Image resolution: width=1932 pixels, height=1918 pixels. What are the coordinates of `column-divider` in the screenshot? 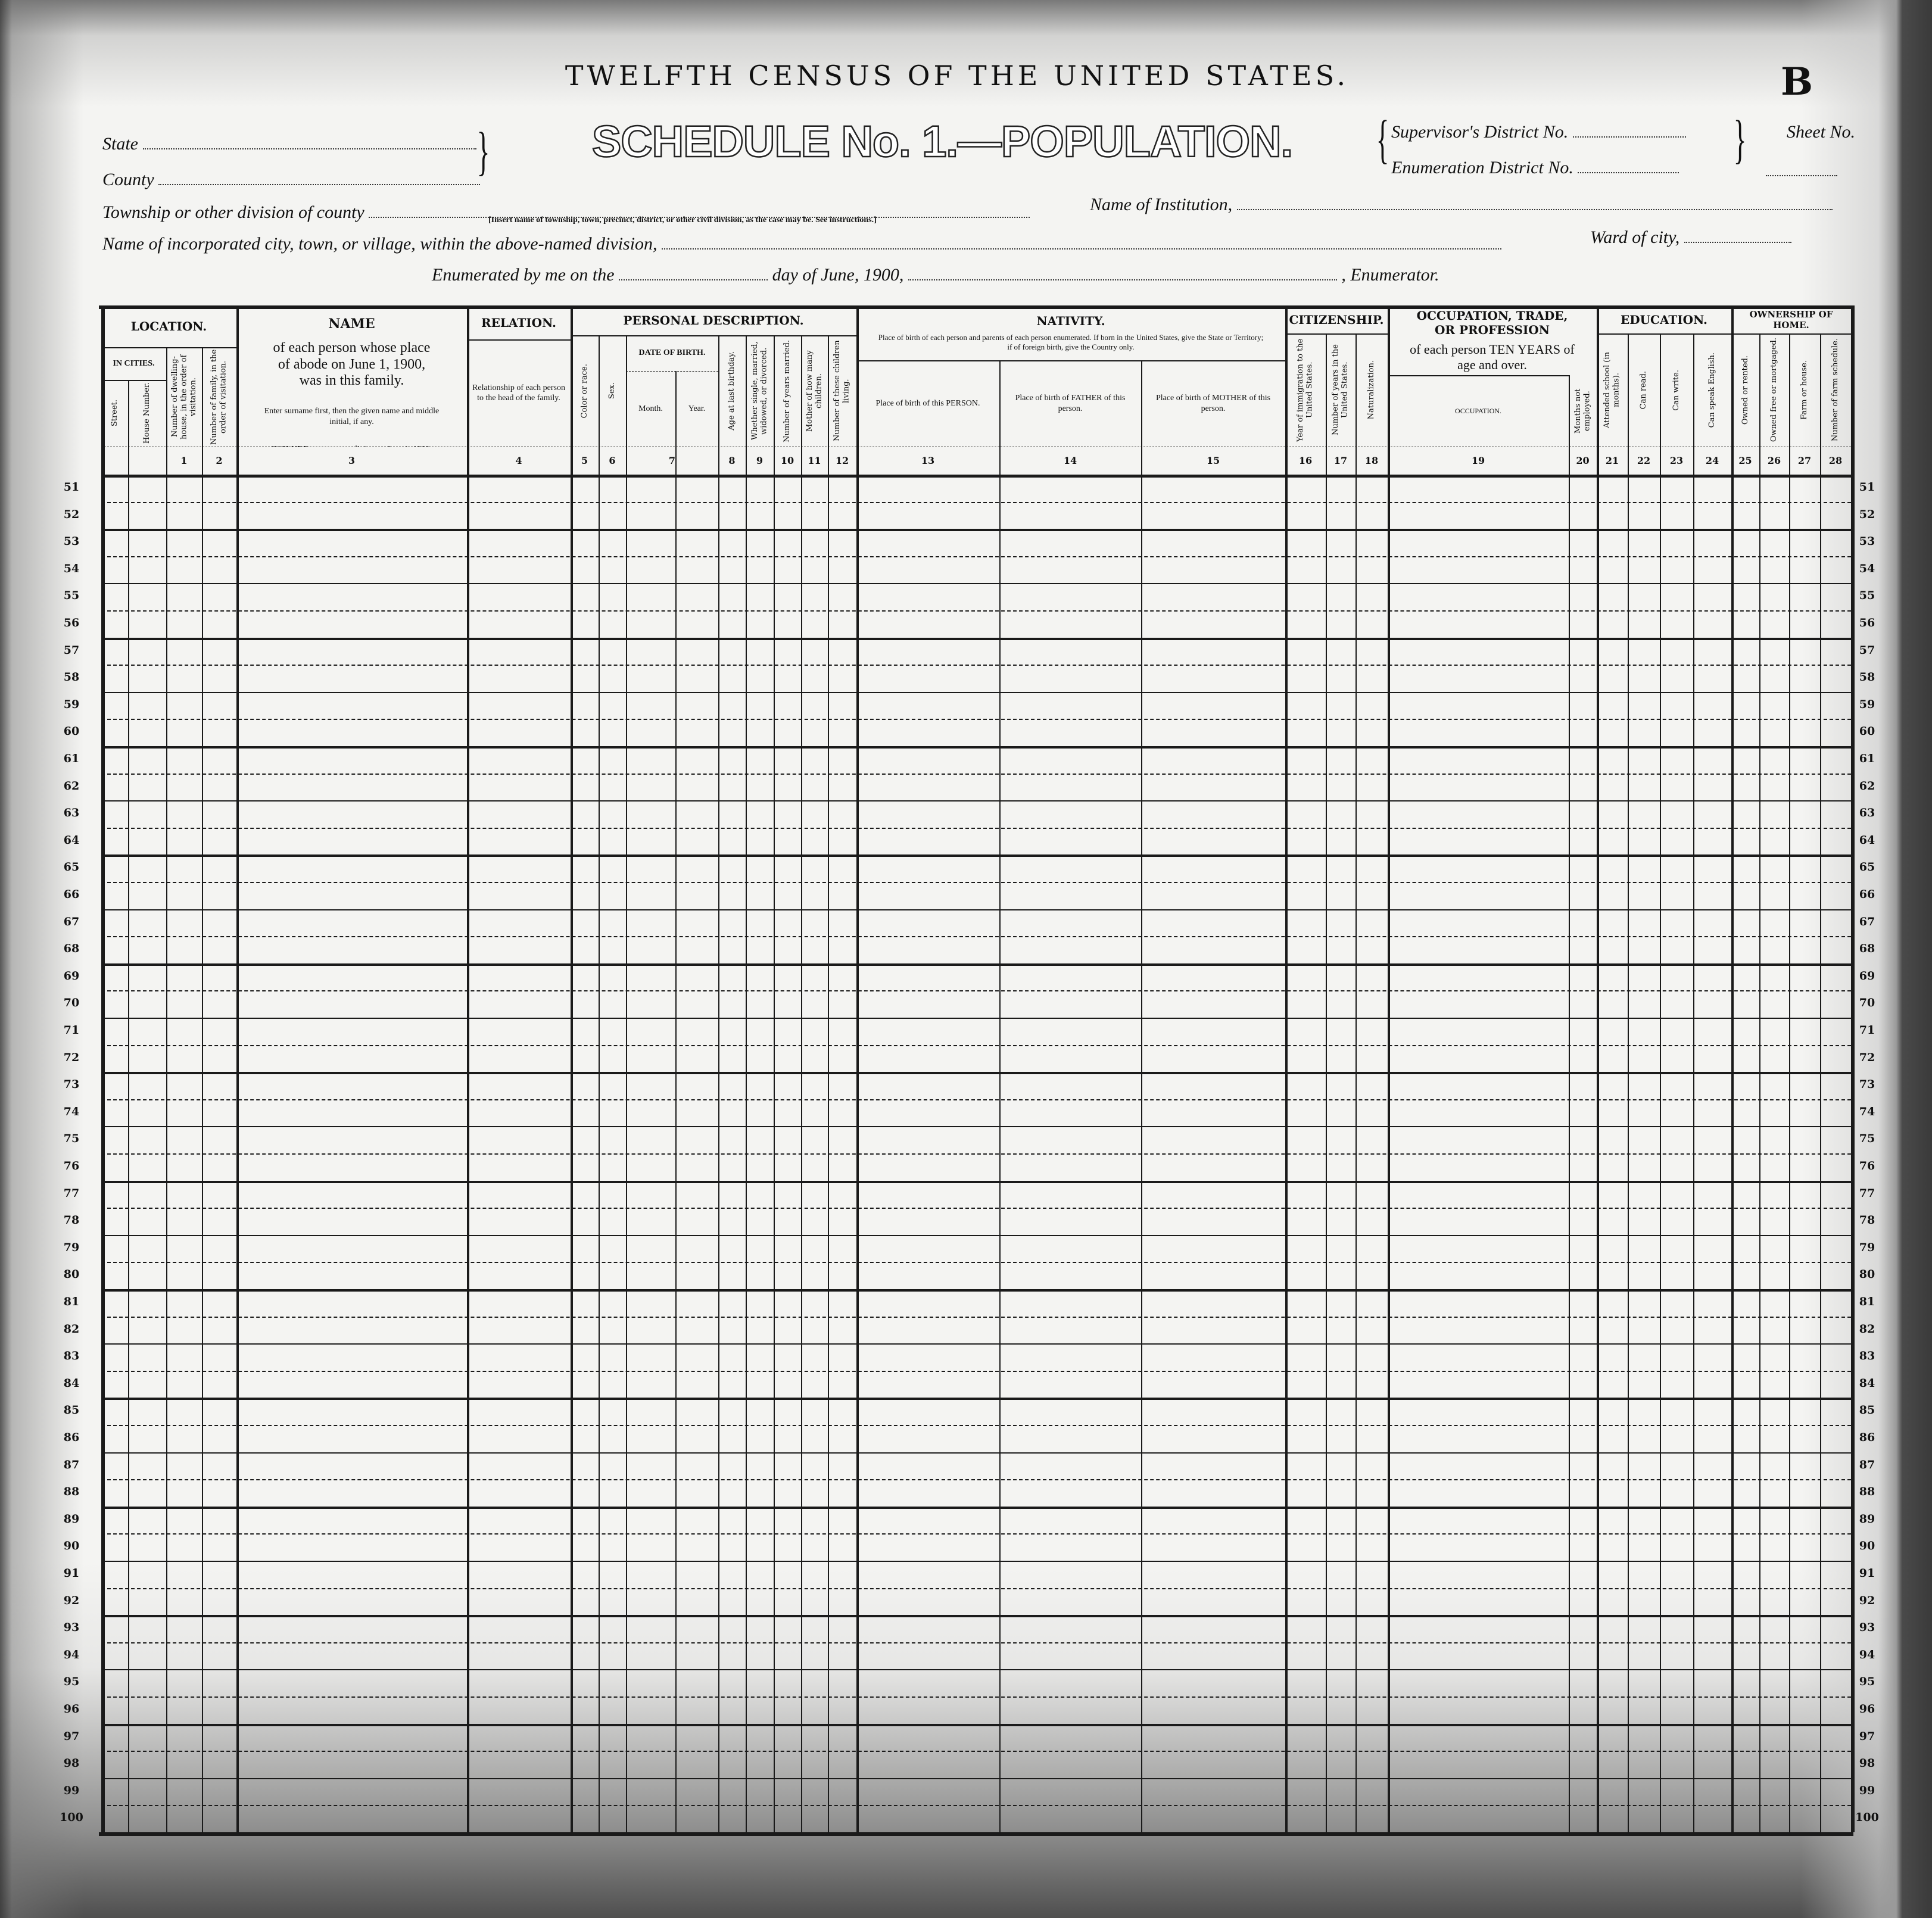 It's located at (1389, 1068).